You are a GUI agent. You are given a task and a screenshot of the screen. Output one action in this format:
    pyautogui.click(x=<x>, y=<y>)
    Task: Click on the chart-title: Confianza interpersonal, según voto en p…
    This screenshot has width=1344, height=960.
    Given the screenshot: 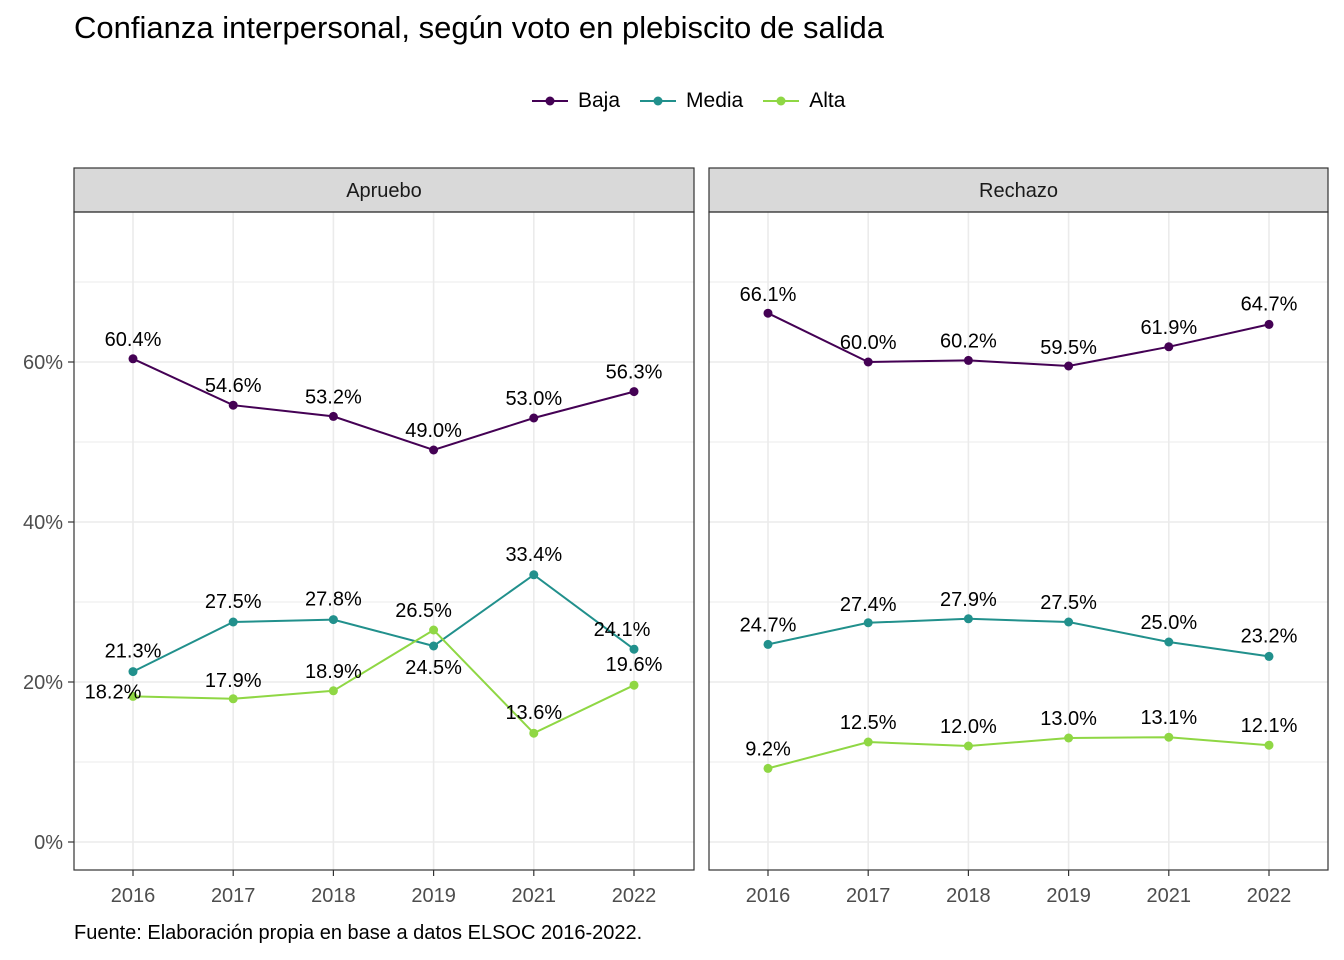 What is the action you would take?
    pyautogui.click(x=479, y=27)
    